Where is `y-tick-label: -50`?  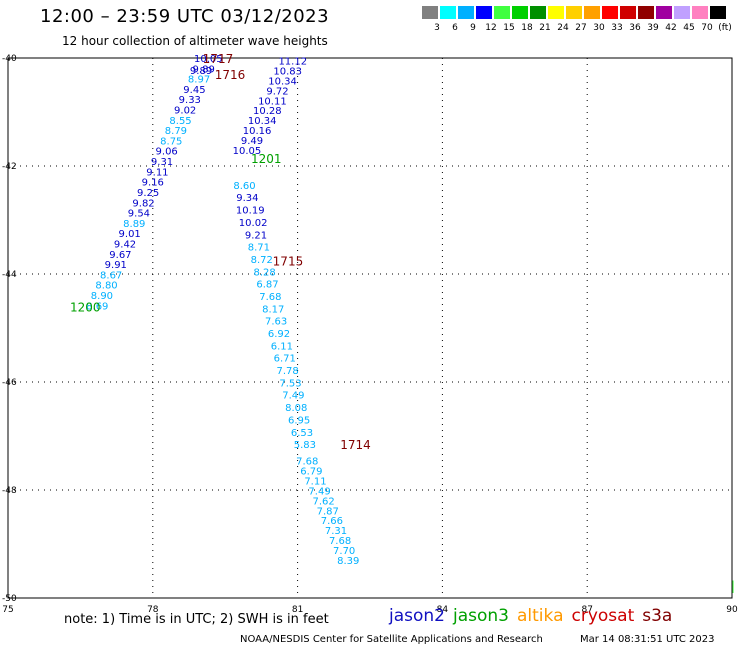 y-tick-label: -50 is located at coordinates (9, 599).